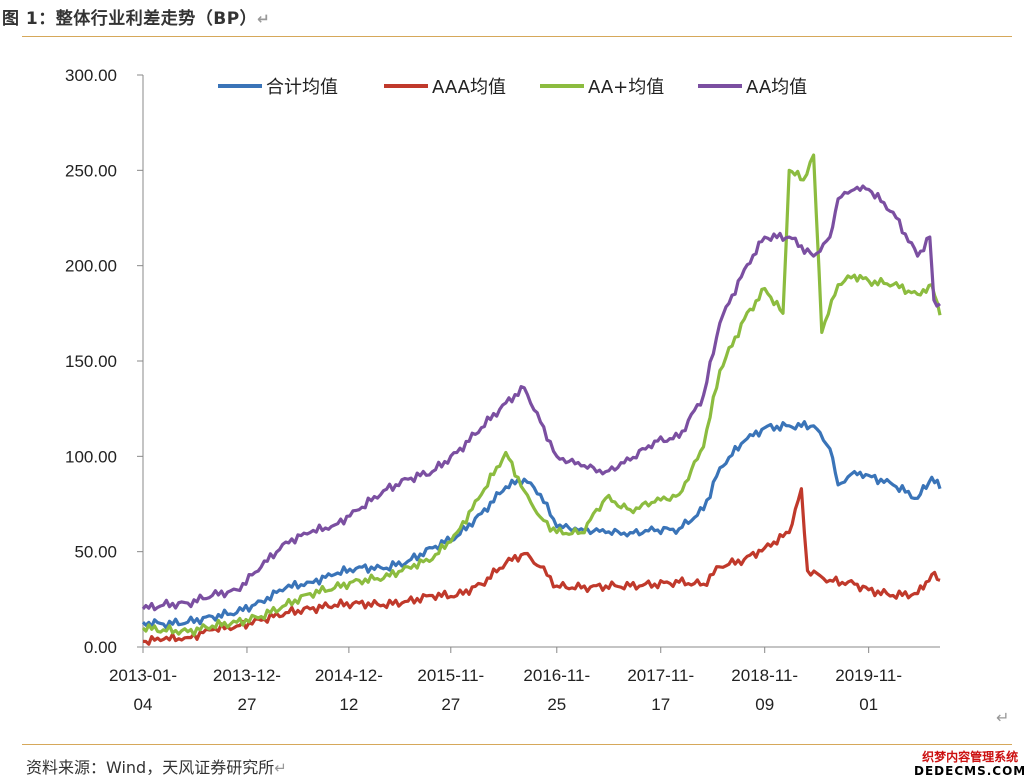 Image resolution: width=1024 pixels, height=783 pixels. Describe the element at coordinates (517, 744) in the screenshot. I see `source-rule` at that location.